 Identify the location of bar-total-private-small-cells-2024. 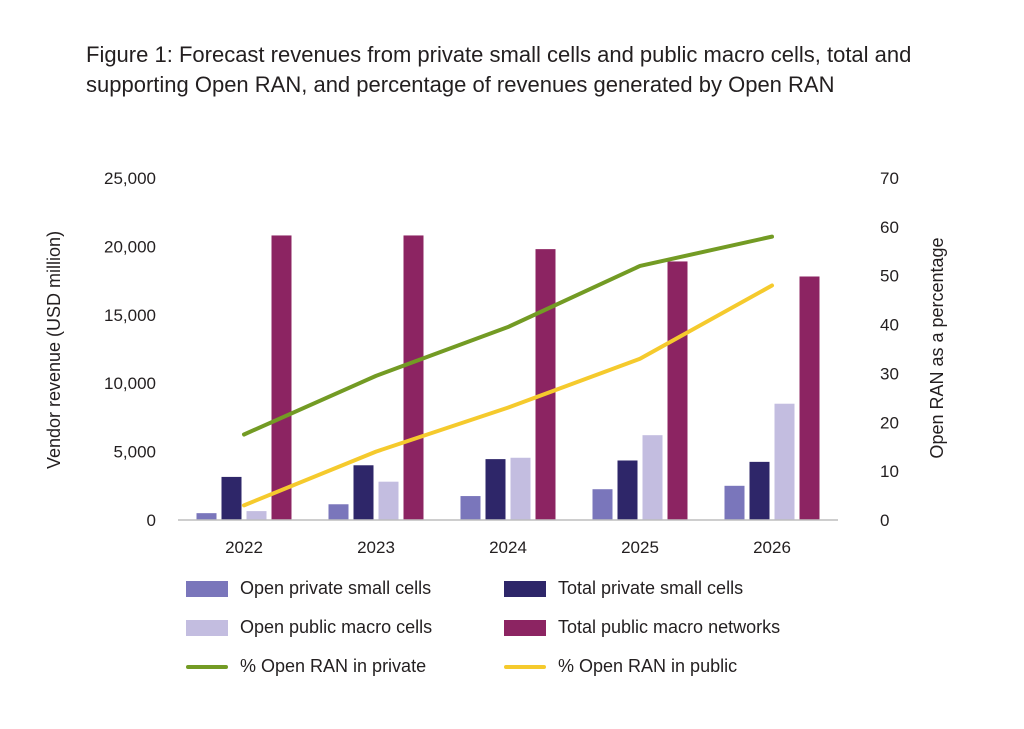
(495, 489).